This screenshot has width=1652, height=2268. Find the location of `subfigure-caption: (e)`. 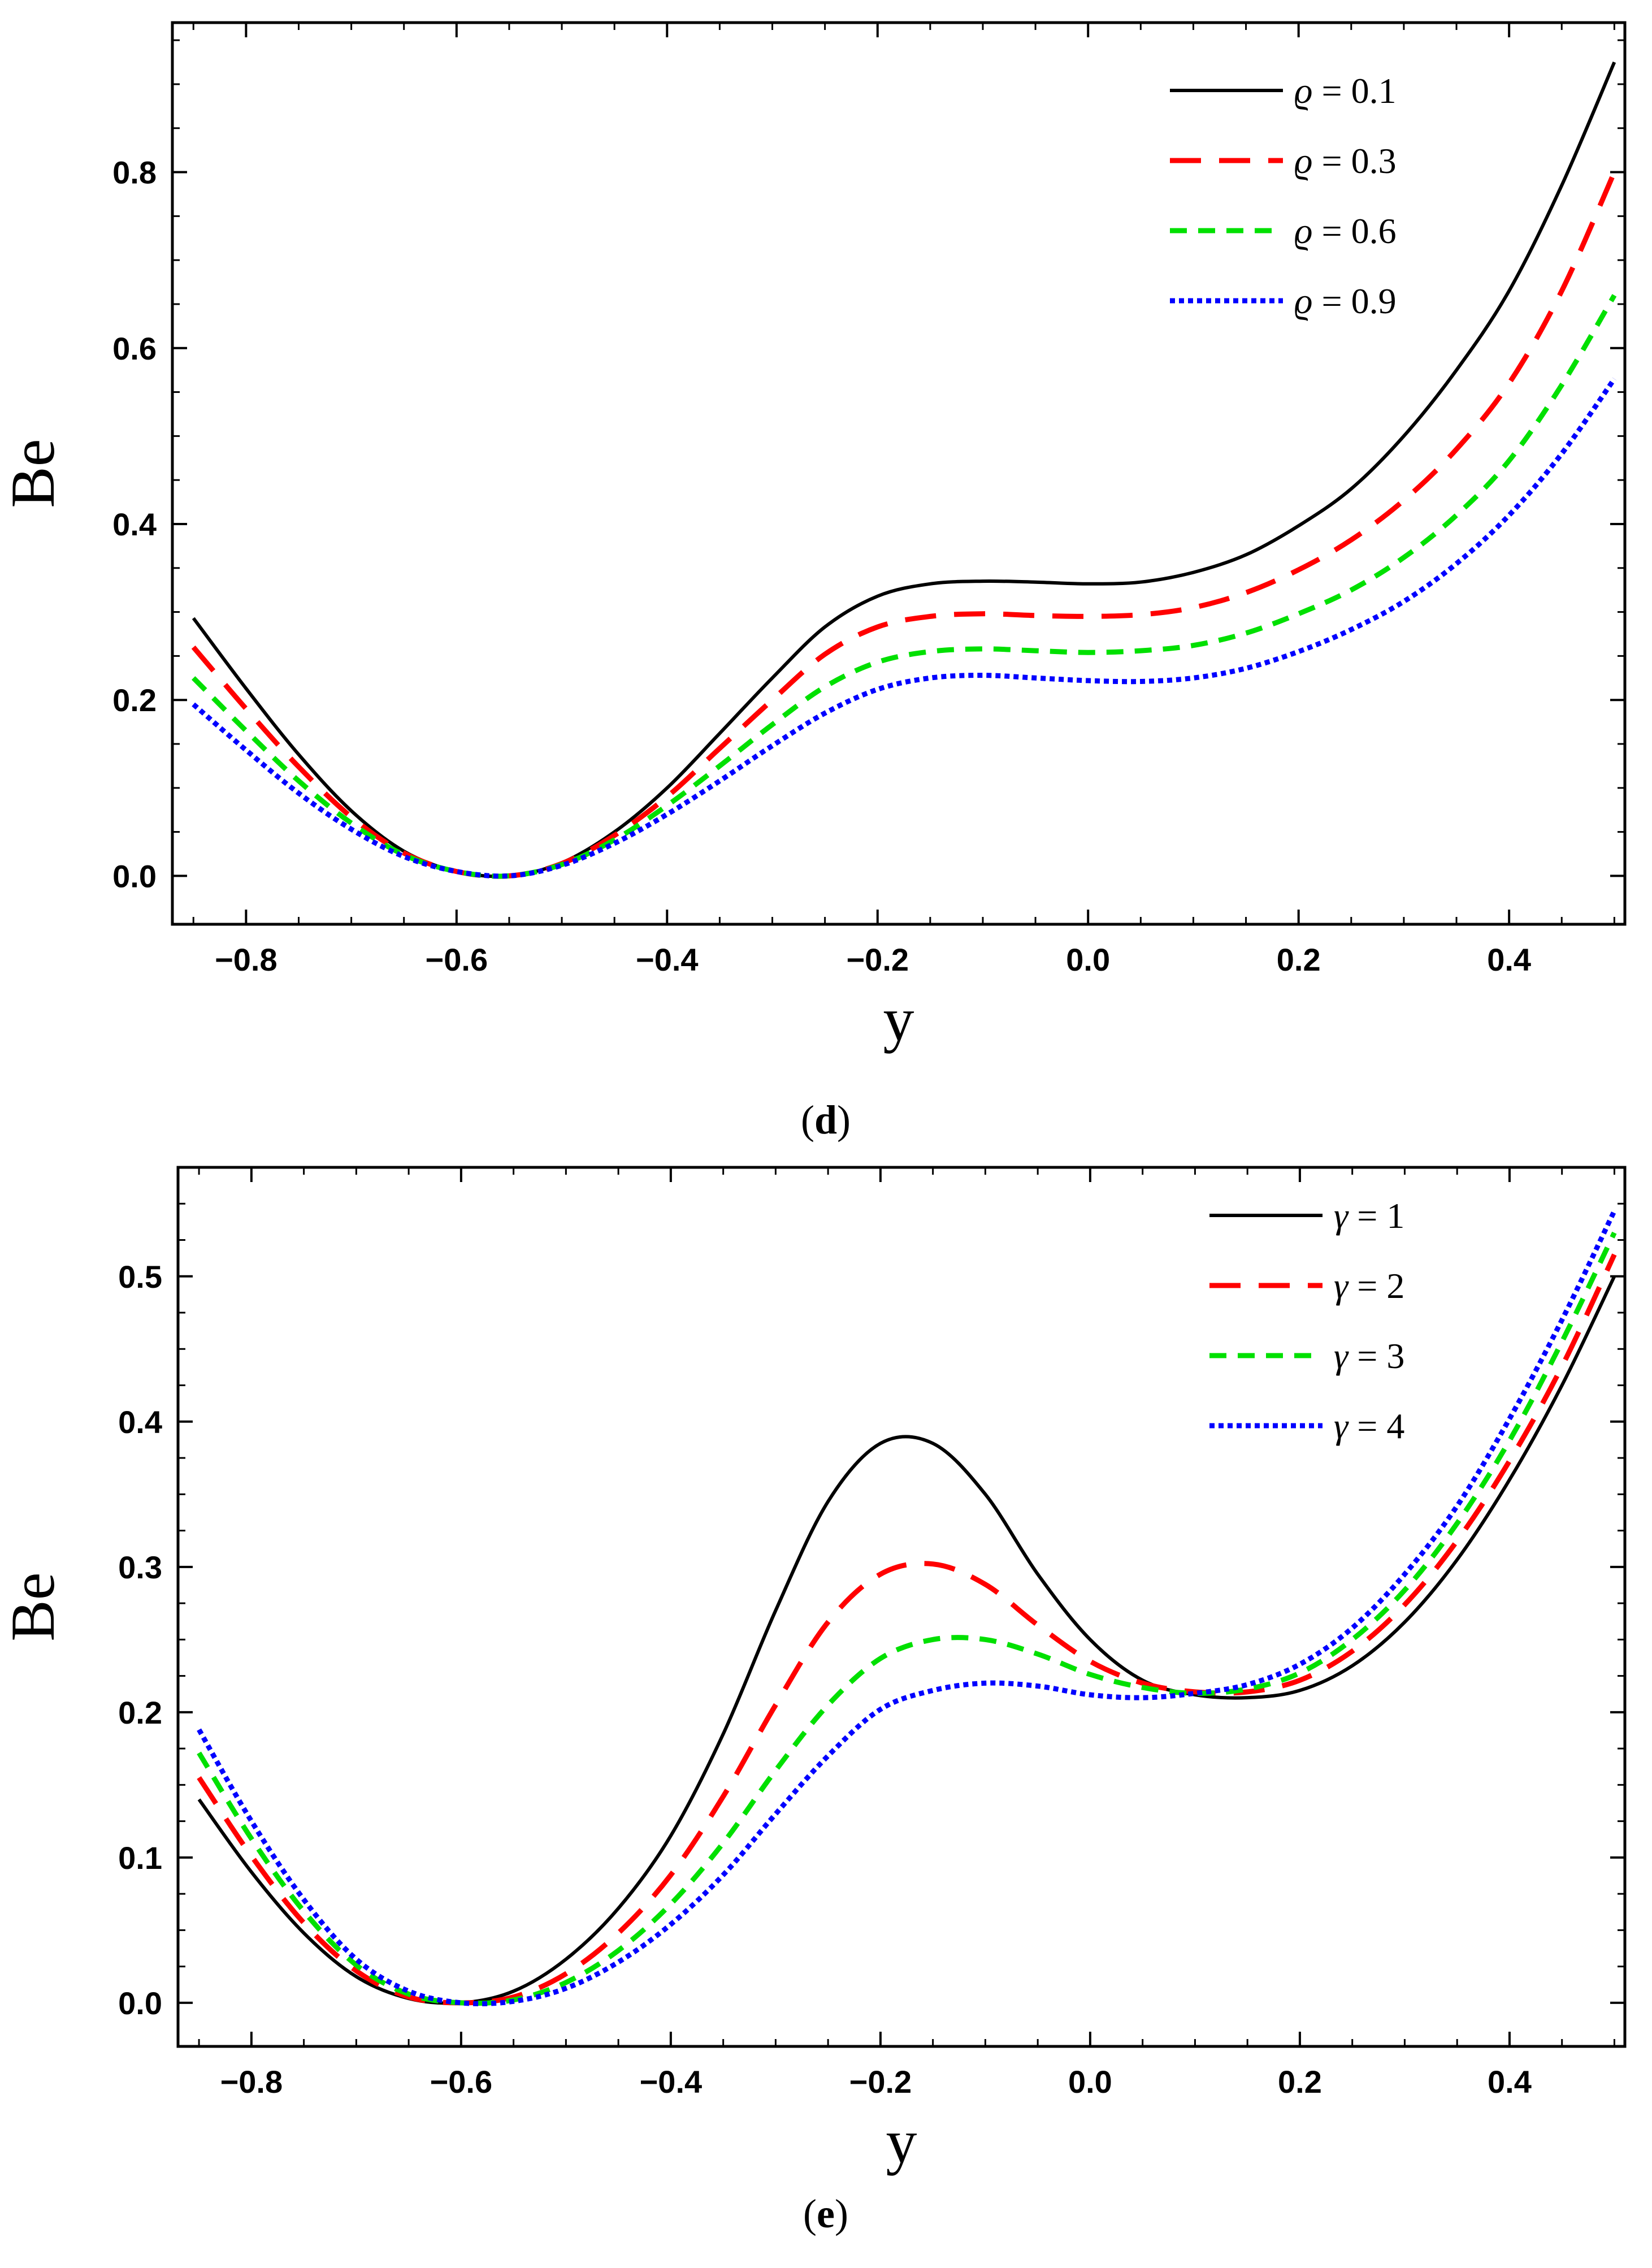

subfigure-caption: (e) is located at coordinates (825, 2213).